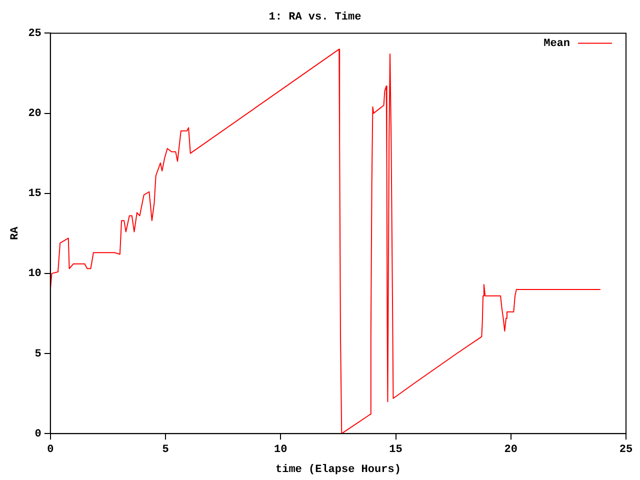 The image size is (640, 480). What do you see at coordinates (557, 44) in the screenshot?
I see `legend-label: Mean` at bounding box center [557, 44].